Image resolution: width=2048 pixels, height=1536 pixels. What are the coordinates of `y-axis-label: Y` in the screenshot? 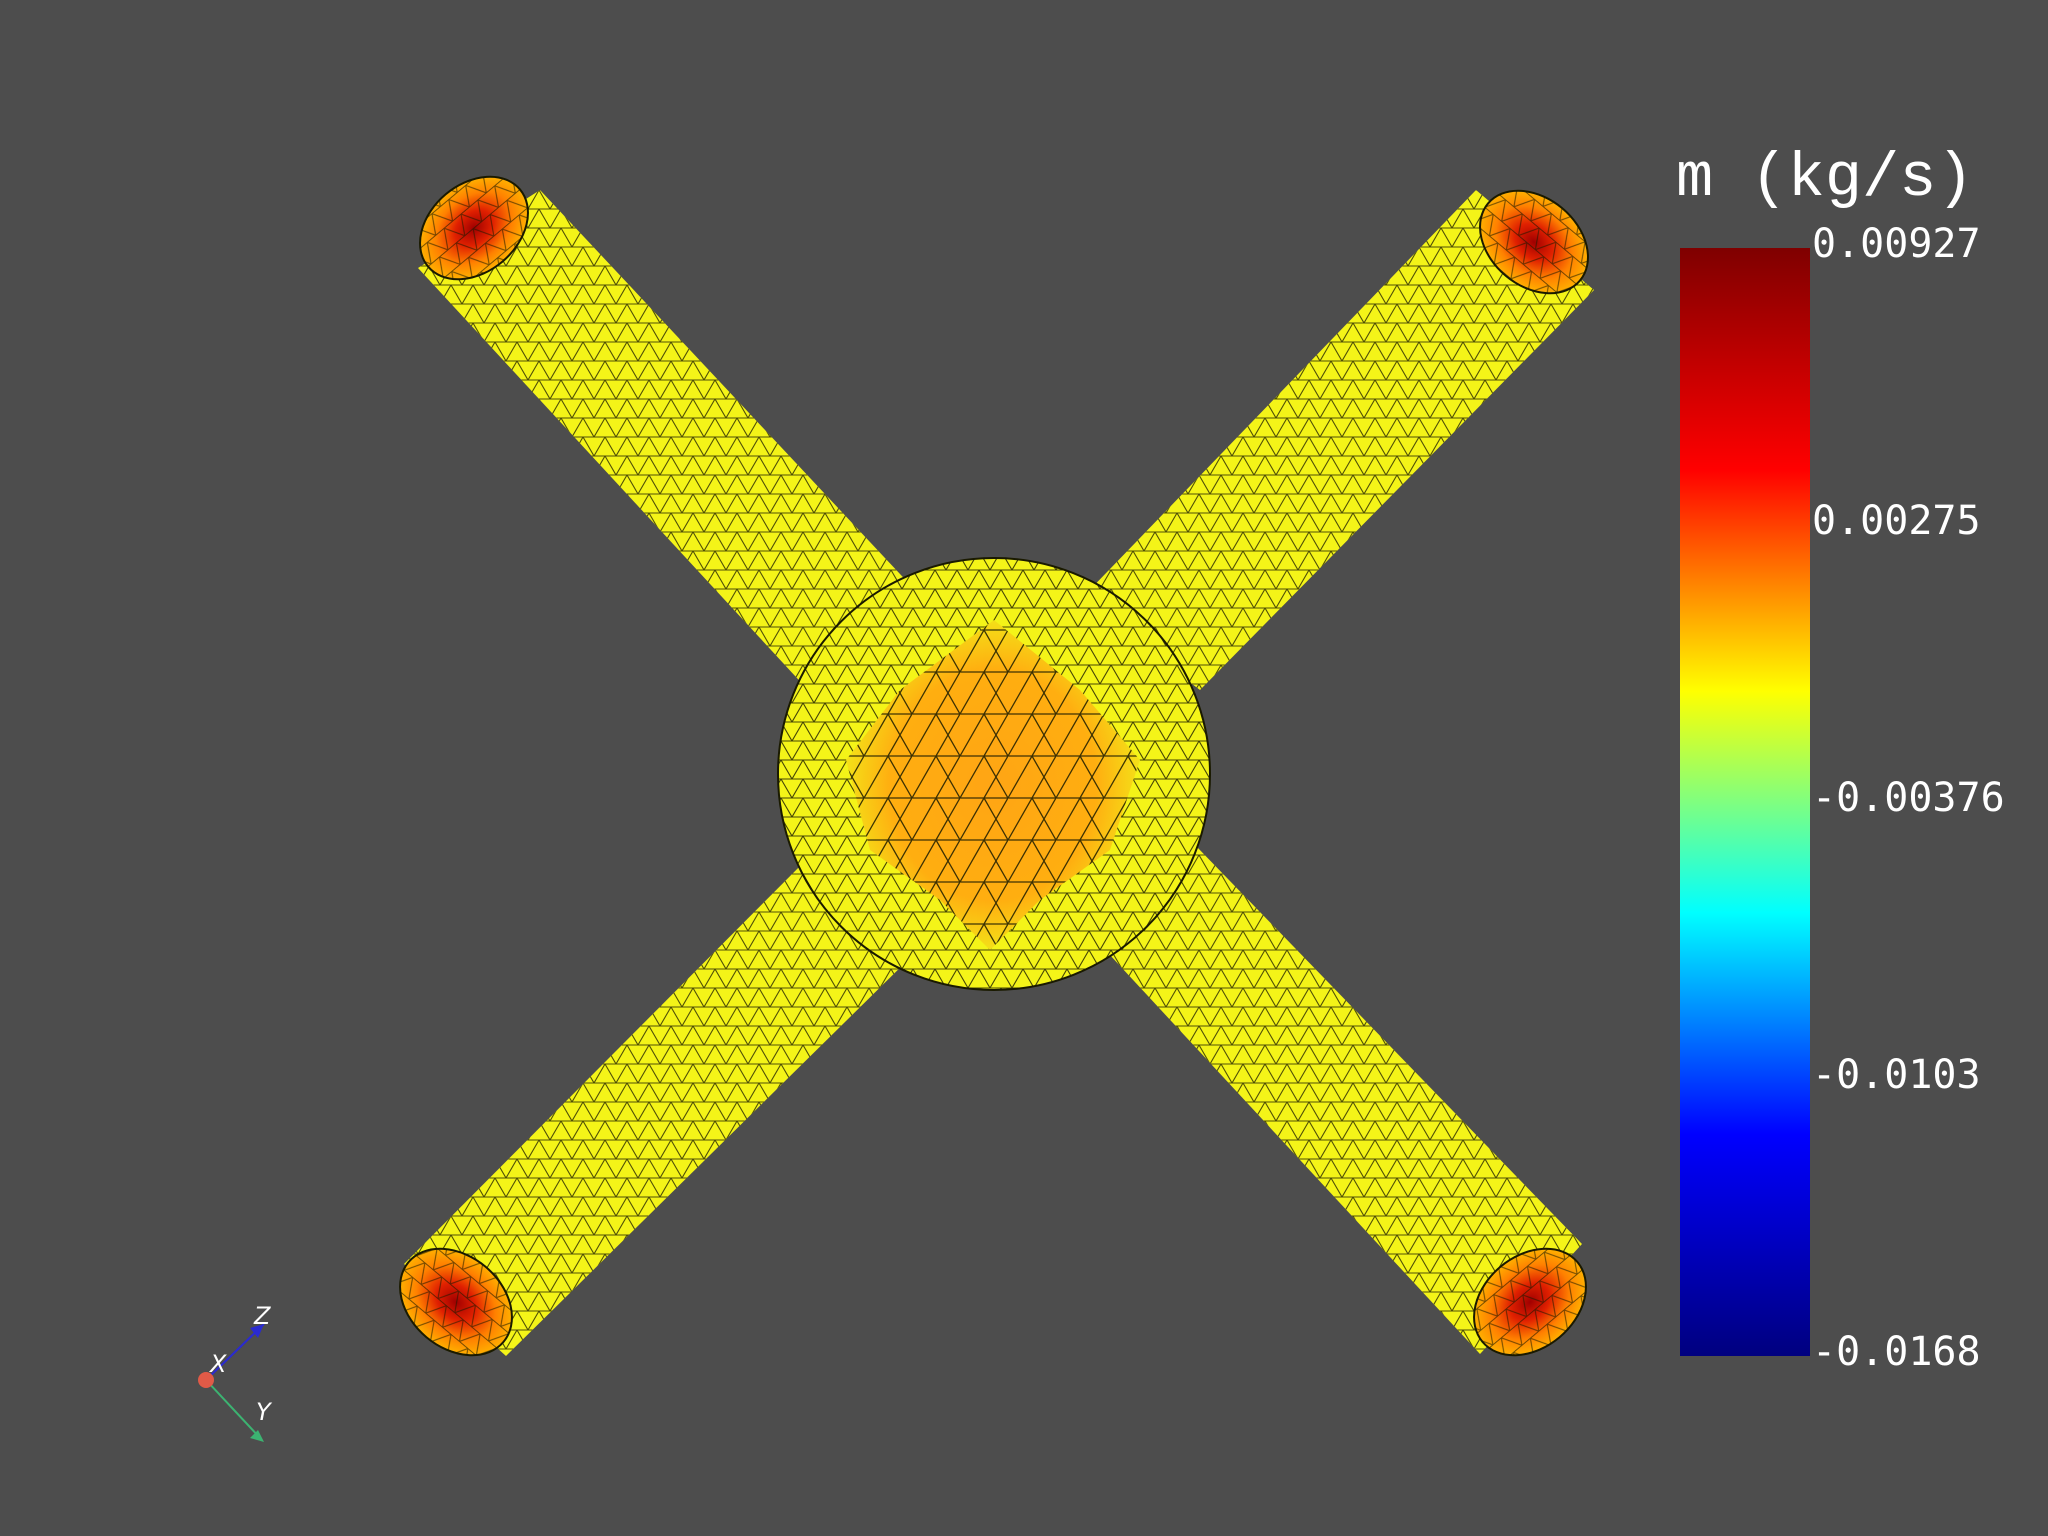 It's located at (264, 1412).